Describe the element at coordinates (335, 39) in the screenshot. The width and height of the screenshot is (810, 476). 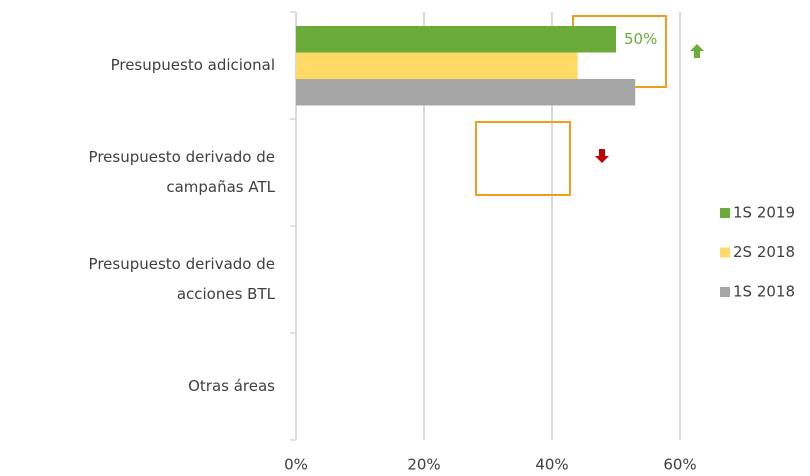
I see `data-label: 3%` at that location.